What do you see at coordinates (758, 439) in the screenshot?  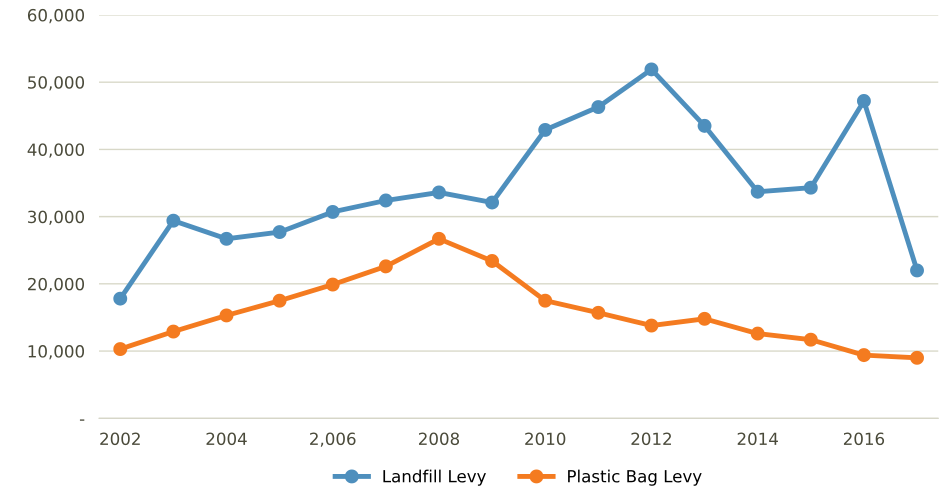 I see `x-tick-label: 2014` at bounding box center [758, 439].